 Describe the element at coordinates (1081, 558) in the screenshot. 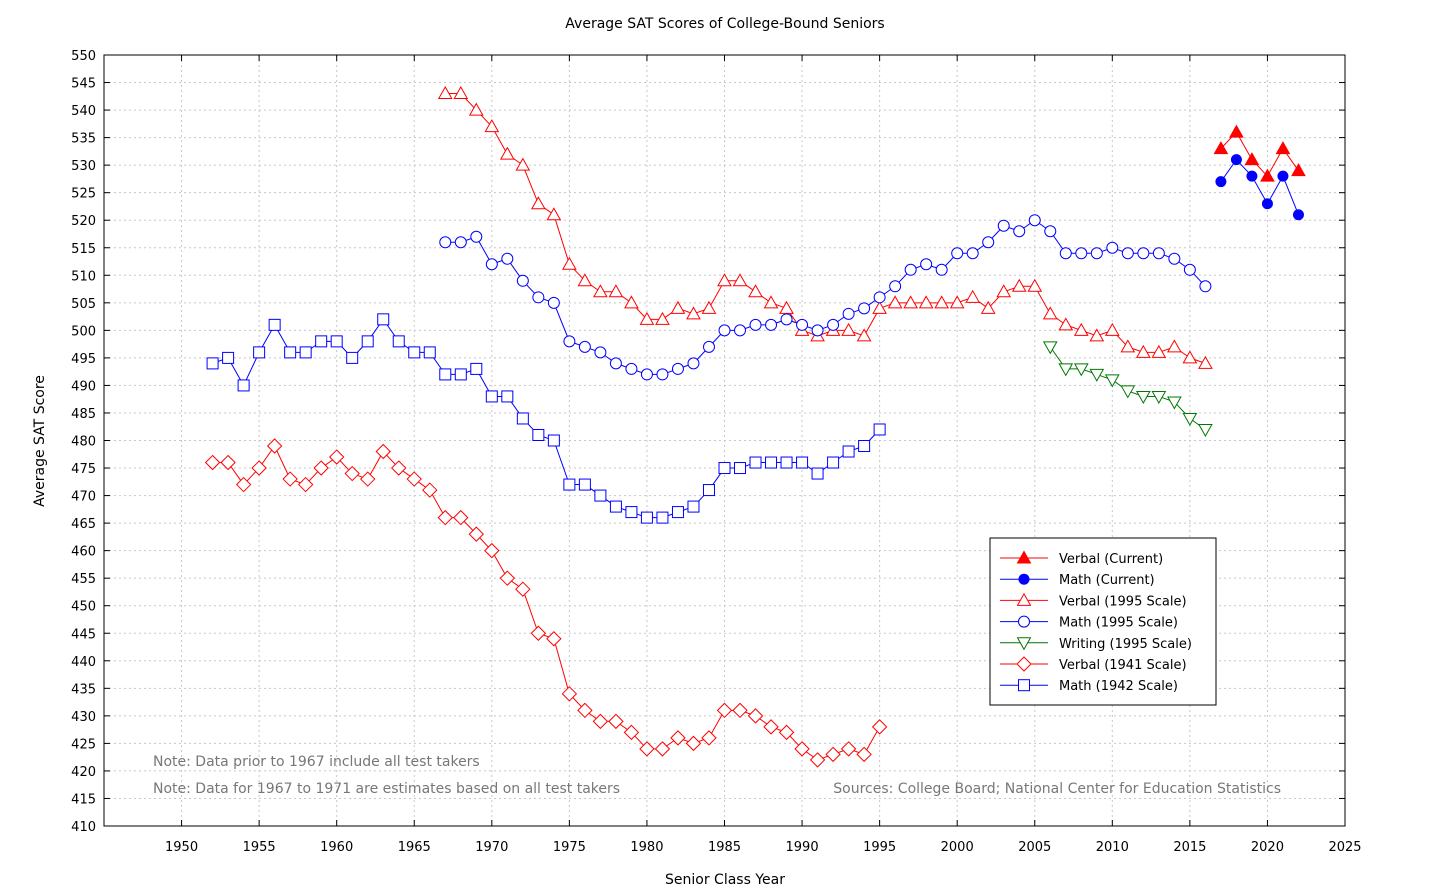

I see `legend-item: Verbal (Current)` at that location.